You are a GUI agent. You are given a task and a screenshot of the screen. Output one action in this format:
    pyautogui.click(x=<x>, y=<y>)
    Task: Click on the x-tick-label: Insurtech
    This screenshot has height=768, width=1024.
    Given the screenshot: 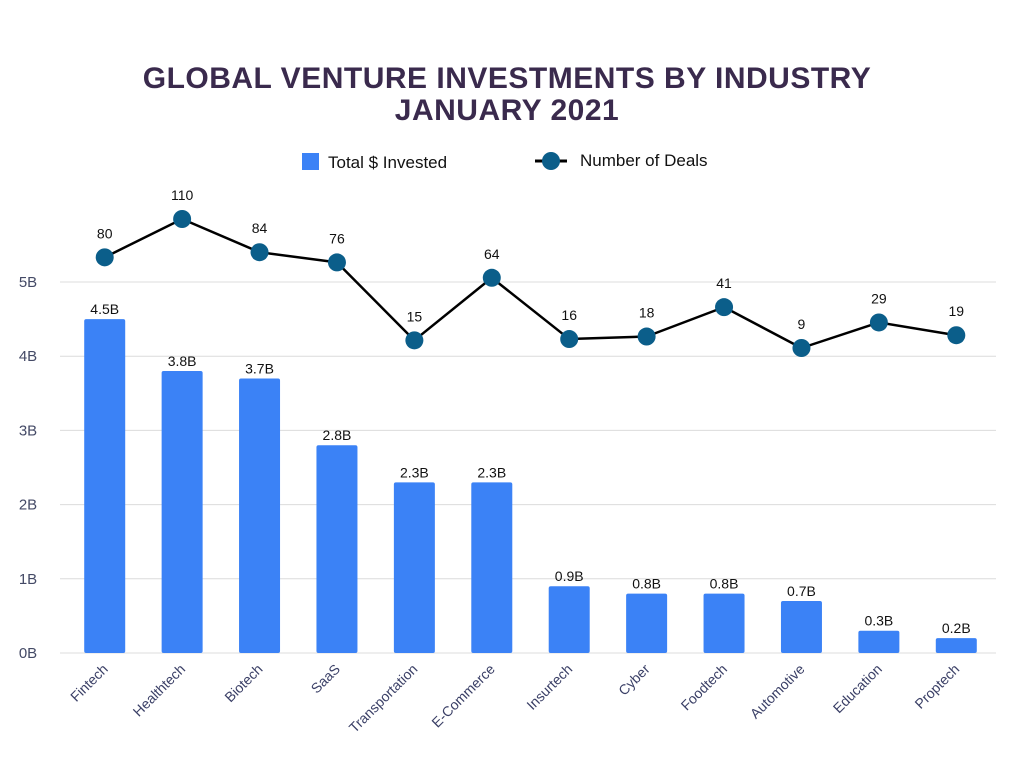 What is the action you would take?
    pyautogui.click(x=549, y=687)
    